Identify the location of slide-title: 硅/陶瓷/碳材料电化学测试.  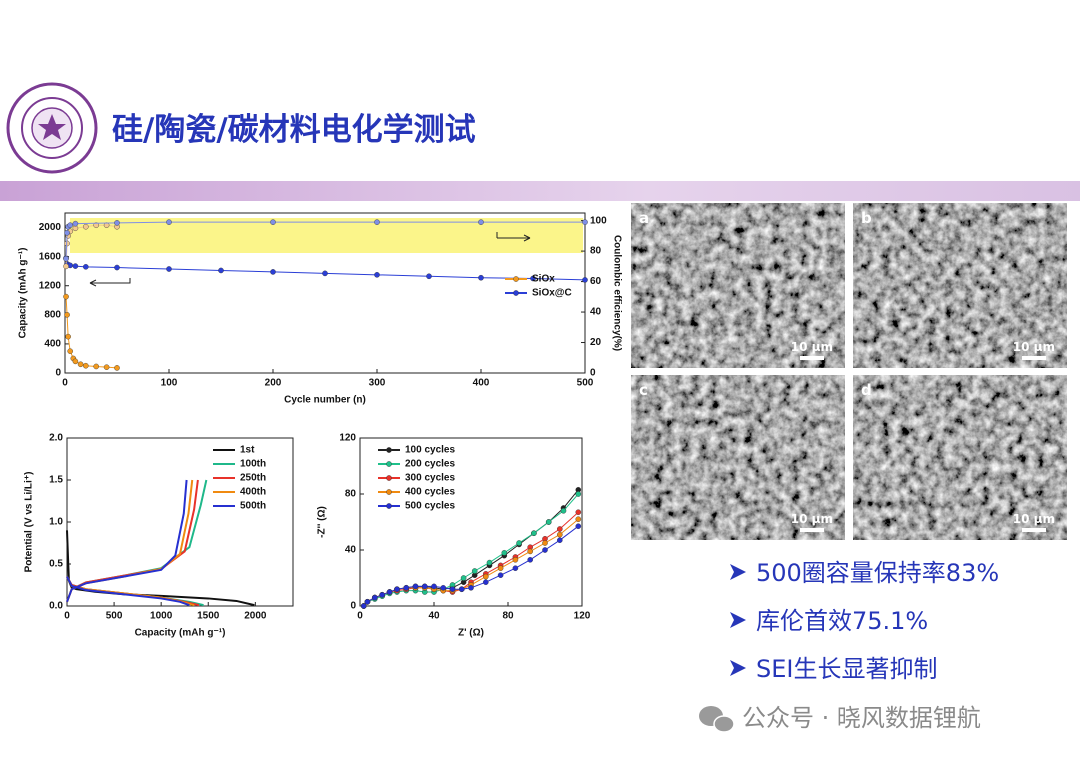
(294, 130).